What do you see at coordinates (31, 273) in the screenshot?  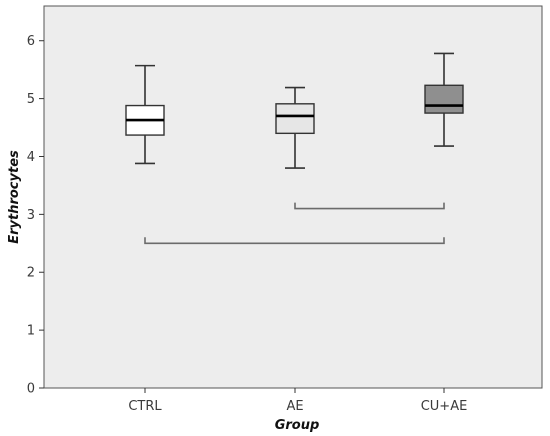 I see `y-tick-label: 2` at bounding box center [31, 273].